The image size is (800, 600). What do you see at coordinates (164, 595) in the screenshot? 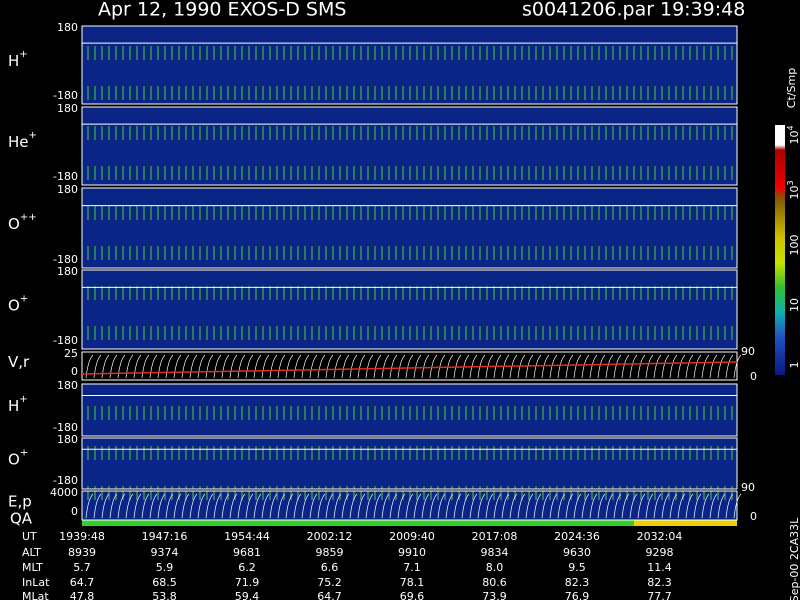
I see `cell: 53.8` at bounding box center [164, 595].